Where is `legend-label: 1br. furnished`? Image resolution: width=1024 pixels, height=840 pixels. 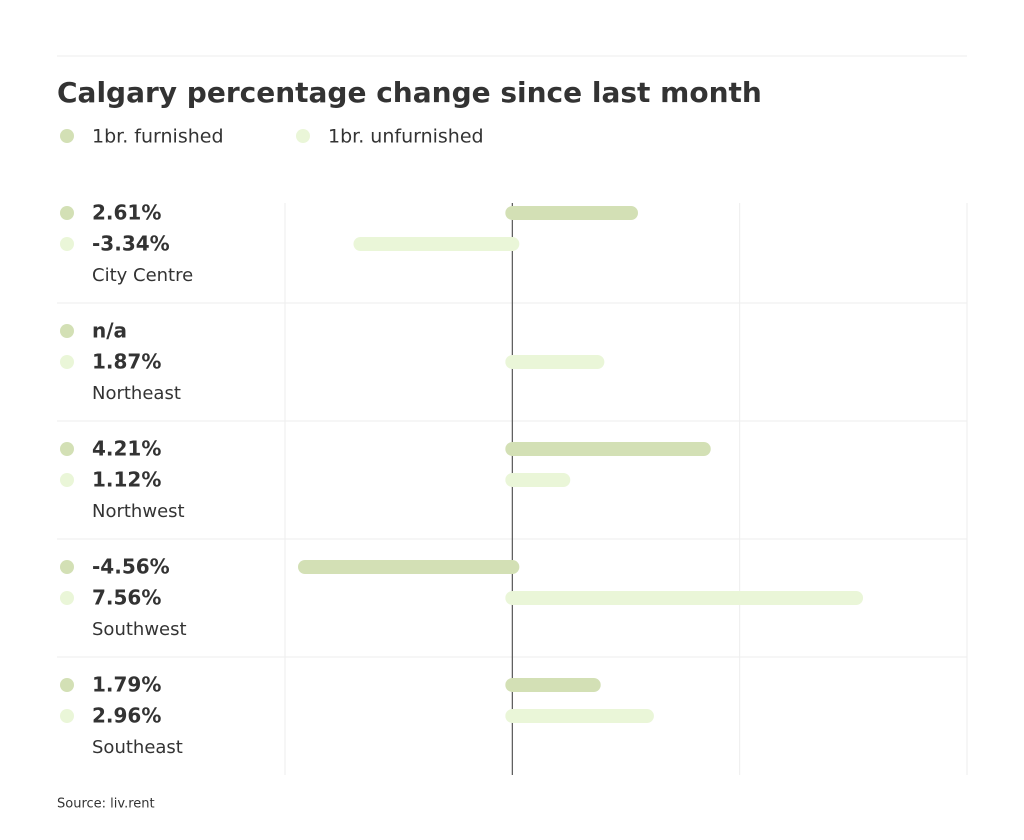
legend-label: 1br. furnished is located at coordinates (158, 137).